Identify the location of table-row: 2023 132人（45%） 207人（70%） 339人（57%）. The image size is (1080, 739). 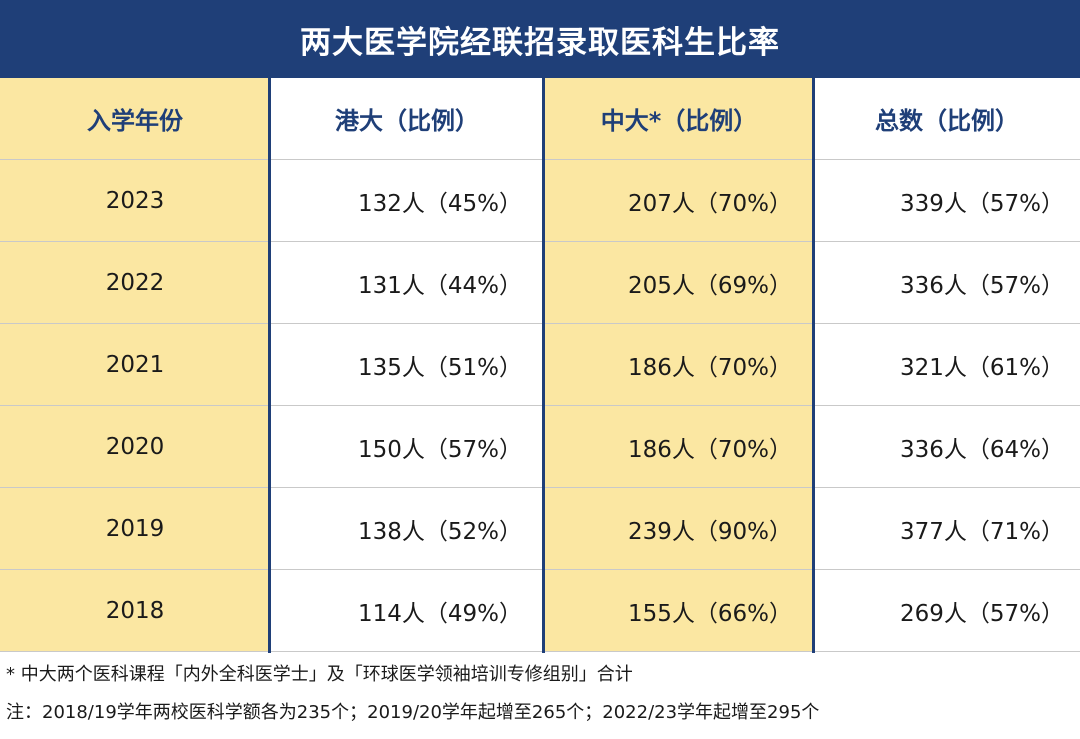
(540, 201).